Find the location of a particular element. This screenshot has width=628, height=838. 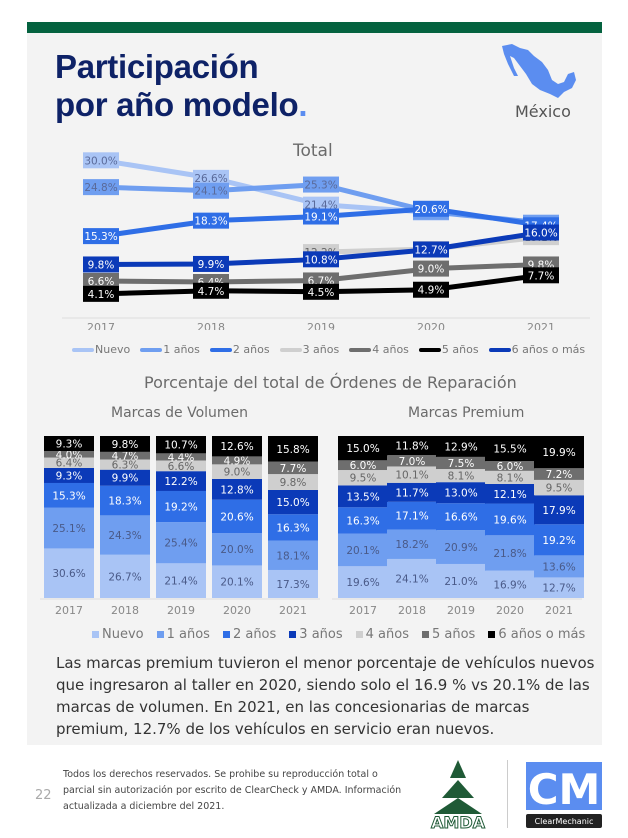

data-label-text: 15.3% is located at coordinates (100, 237).